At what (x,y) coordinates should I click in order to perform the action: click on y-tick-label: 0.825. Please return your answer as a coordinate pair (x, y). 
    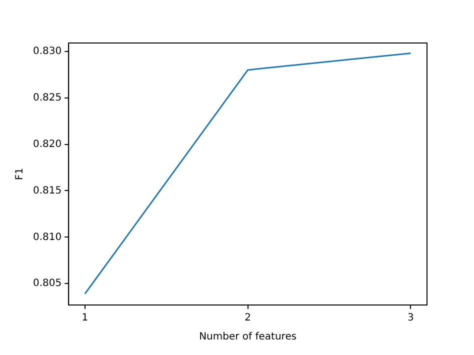
    Looking at the image, I should click on (47, 98).